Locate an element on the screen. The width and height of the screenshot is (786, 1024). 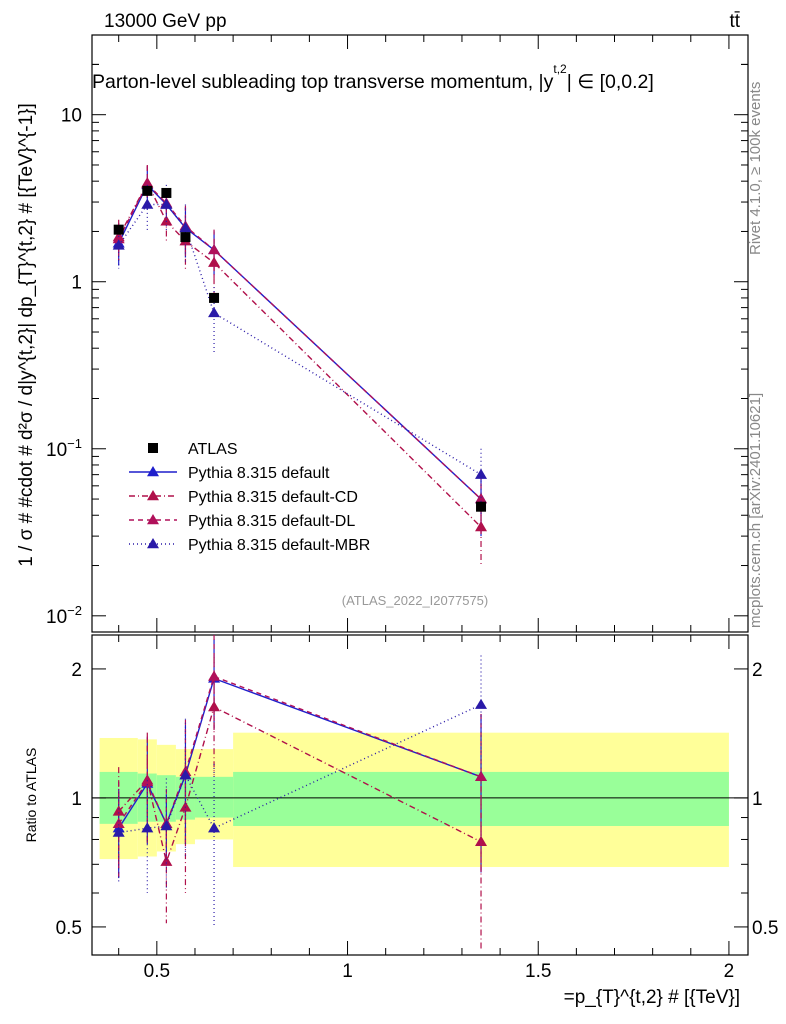
legend-label-cd: Pythia 8.315 default-CD is located at coordinates (273, 497).